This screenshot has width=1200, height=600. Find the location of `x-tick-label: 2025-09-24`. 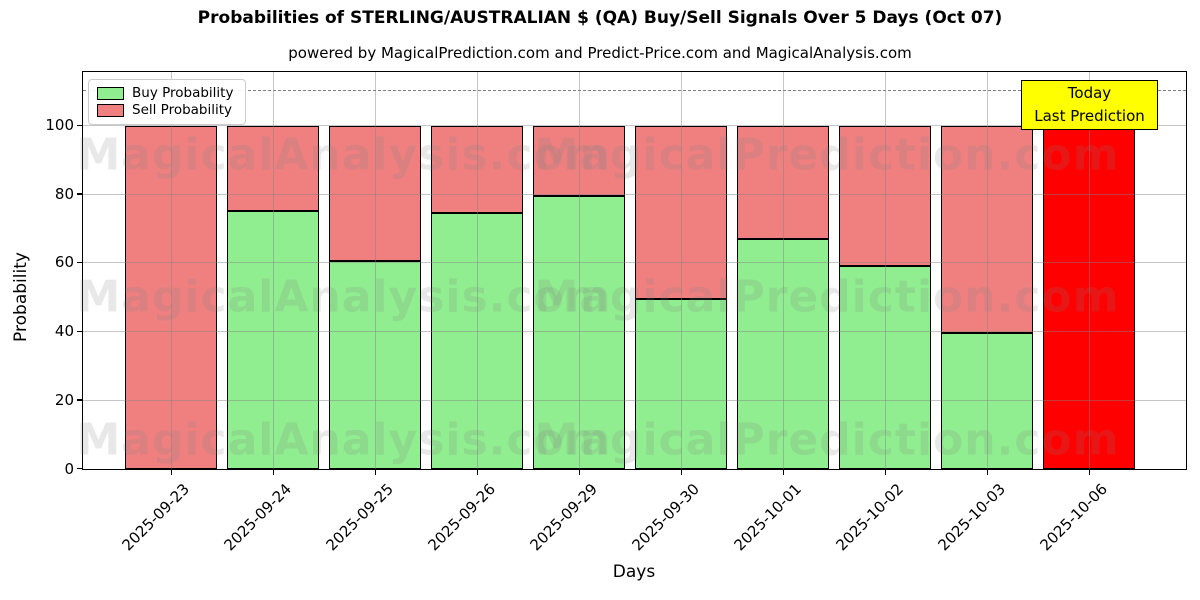

x-tick-label: 2025-09-24 is located at coordinates (258, 517).